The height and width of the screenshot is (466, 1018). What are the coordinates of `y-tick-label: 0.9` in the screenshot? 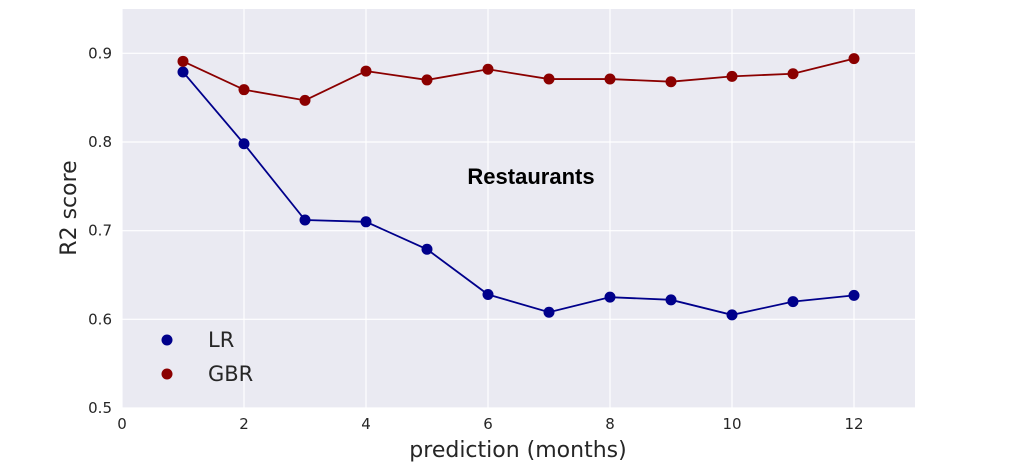 It's located at (100, 53).